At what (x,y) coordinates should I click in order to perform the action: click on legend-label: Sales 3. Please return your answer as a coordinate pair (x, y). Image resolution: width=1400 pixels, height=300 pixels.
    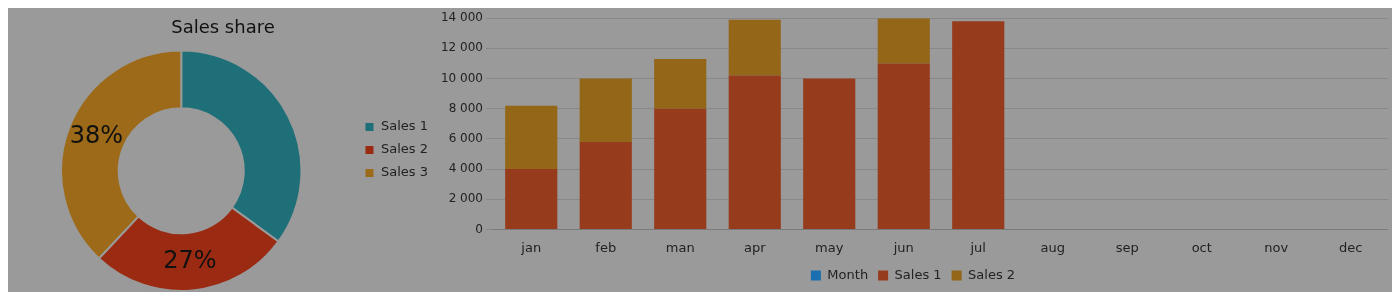
    Looking at the image, I should click on (405, 172).